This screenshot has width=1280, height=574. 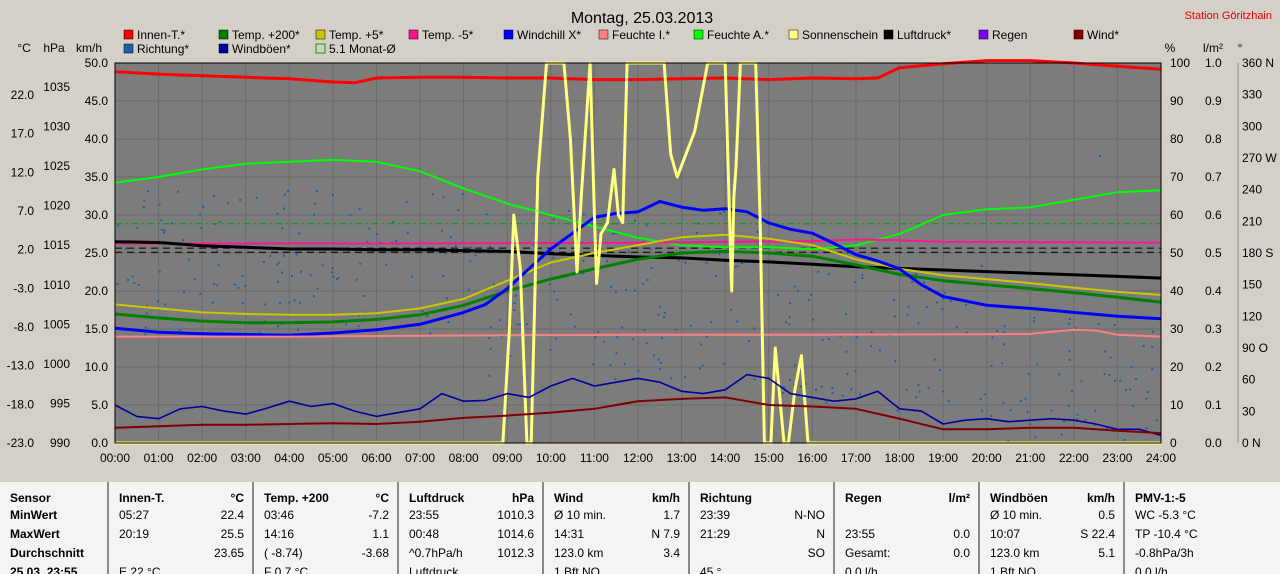 I want to click on tick-label-hpa: 1035, so click(x=56, y=87).